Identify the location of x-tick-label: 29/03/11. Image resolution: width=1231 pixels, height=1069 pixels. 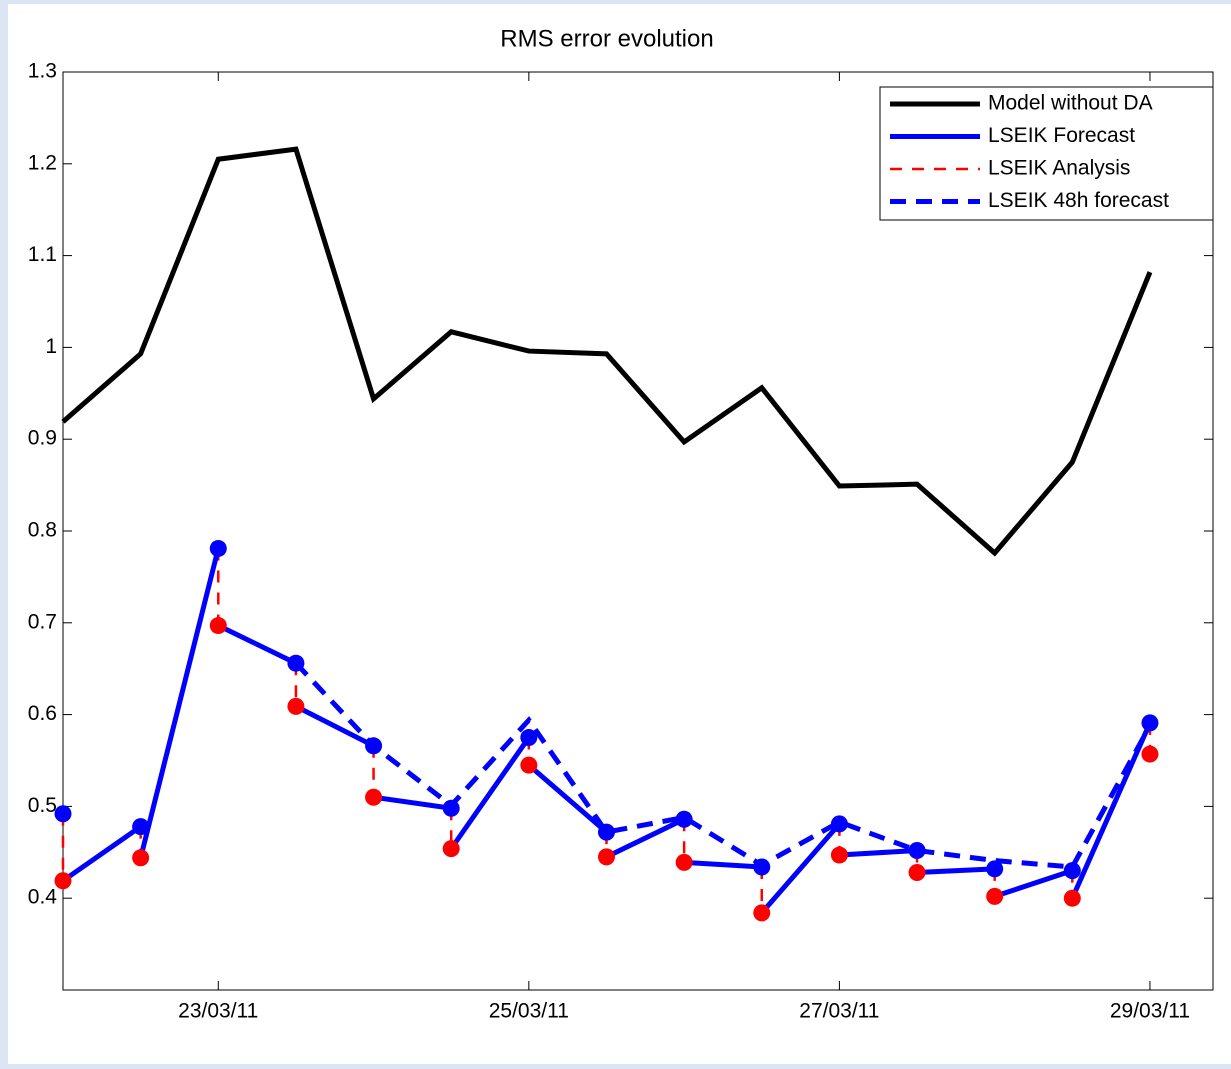
(1150, 1011).